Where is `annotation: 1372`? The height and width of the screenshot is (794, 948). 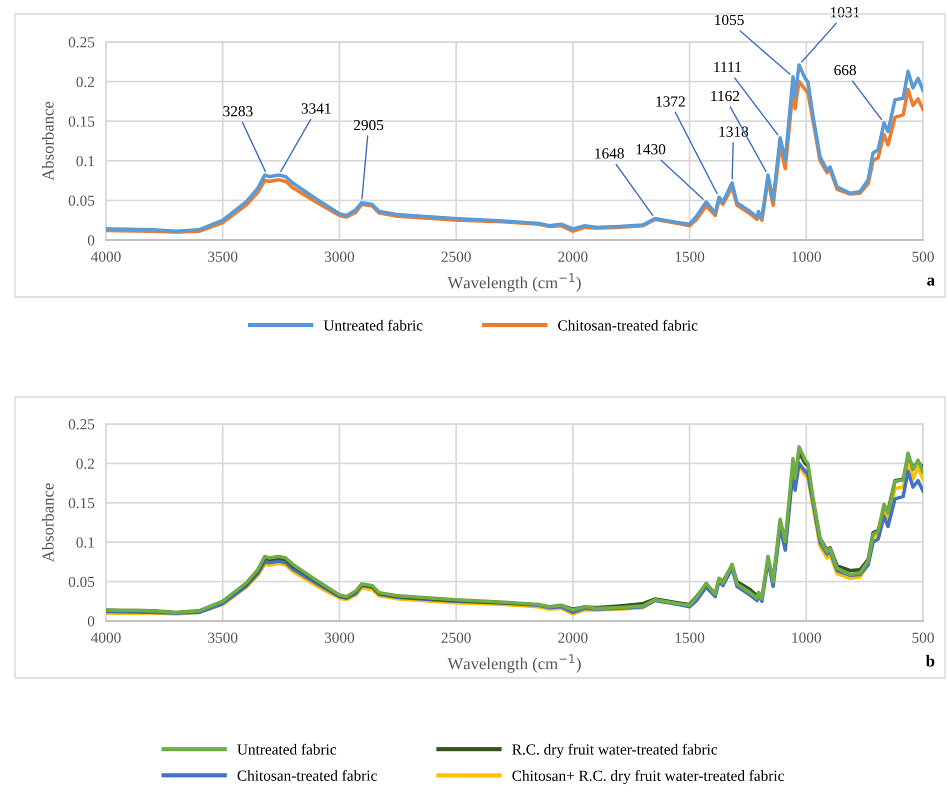 annotation: 1372 is located at coordinates (670, 101).